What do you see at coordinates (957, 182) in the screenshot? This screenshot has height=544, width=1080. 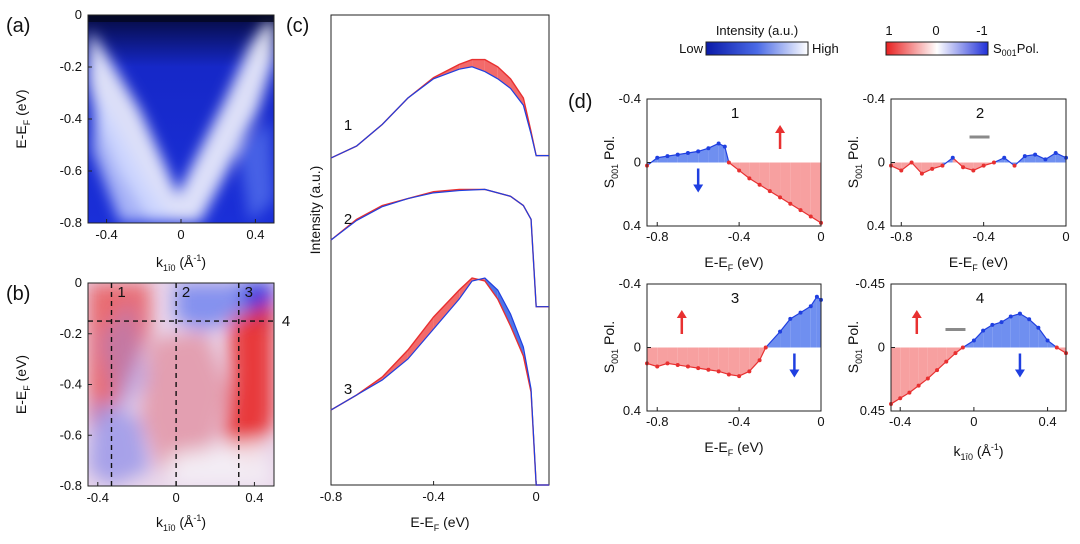 I see `panel-d2: -0.8 -0.4 0 -0.4 0 0.4 E-EF (eV) S001 Pol. 2` at bounding box center [957, 182].